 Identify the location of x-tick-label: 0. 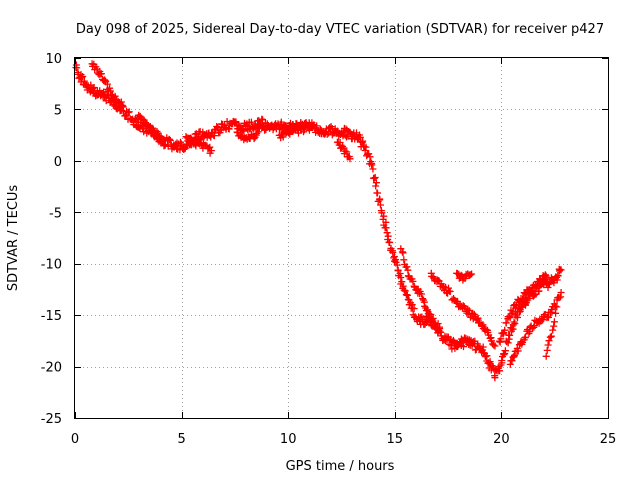
(75, 439).